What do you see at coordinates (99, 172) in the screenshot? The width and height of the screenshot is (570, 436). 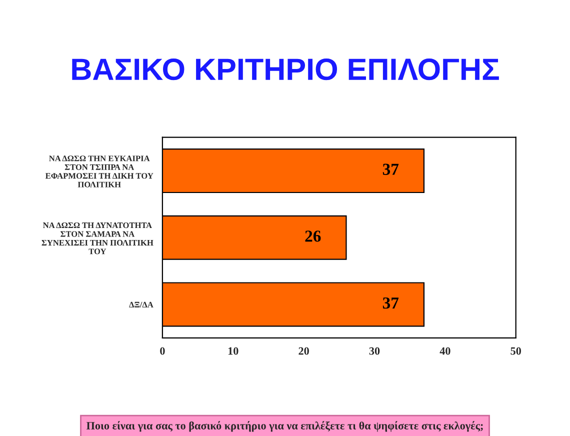 I see `y-tick-label: ΝΑ ΔΩΣΩ ΤΗΝ ΕΥΚΑΙΡΙΑ ΣΤΟΝ ΤΣΙΠΡΑ ΝΑ ΕΦΑΡΜΟΣΕΙ ΤΗ ΔΙΚΗ ΤΟΥ ΠΟΛΙΤΙΚΗ` at bounding box center [99, 172].